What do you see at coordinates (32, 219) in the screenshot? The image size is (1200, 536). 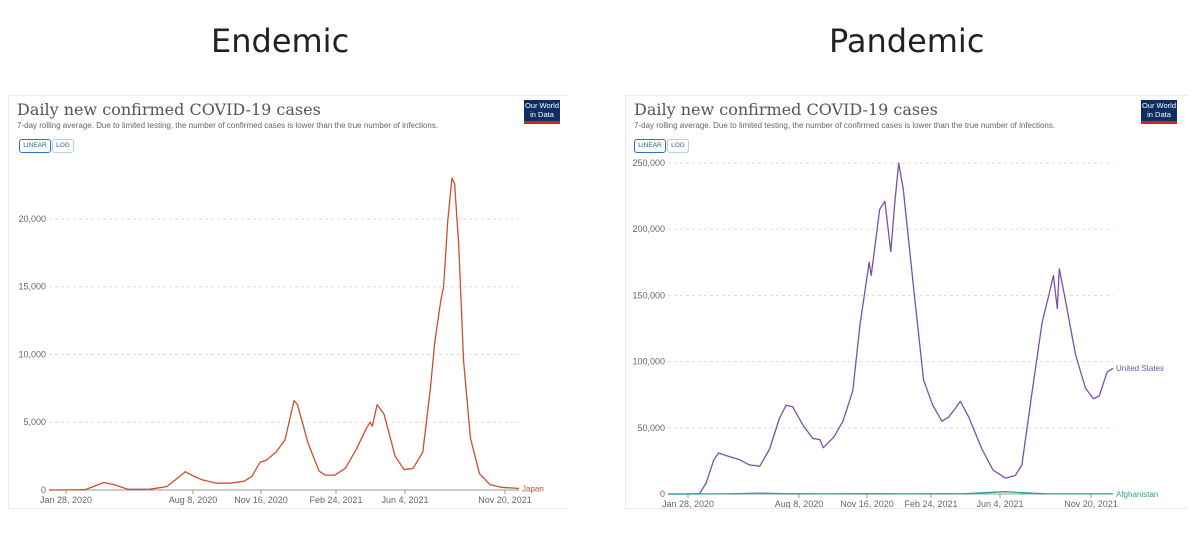 I see `y-tick-label: 20,000` at bounding box center [32, 219].